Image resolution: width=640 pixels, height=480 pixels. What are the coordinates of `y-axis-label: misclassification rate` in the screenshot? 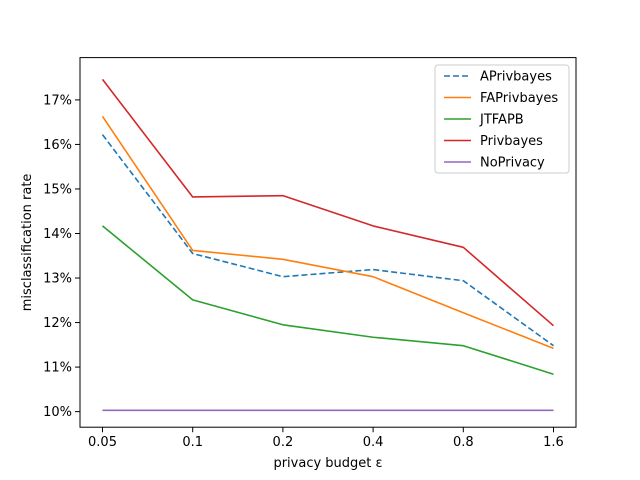 It's located at (27, 243).